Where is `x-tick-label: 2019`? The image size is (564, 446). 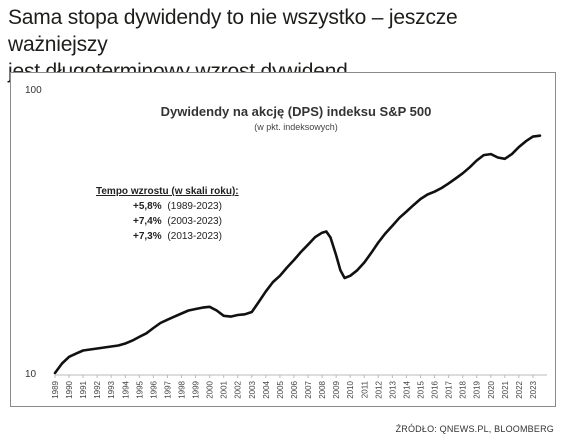
x-tick-label: 2019 is located at coordinates (477, 389).